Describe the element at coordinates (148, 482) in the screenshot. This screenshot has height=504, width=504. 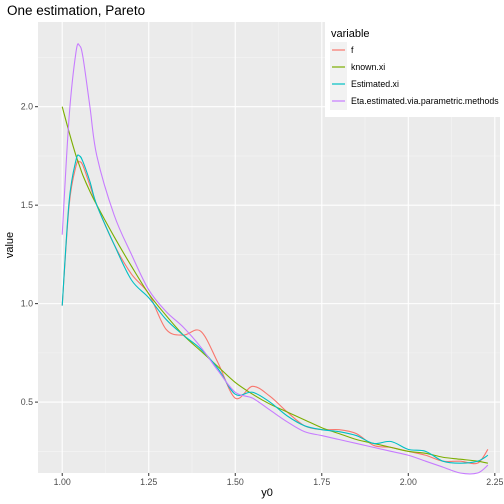
I see `x-tick-label: 1.25` at that location.